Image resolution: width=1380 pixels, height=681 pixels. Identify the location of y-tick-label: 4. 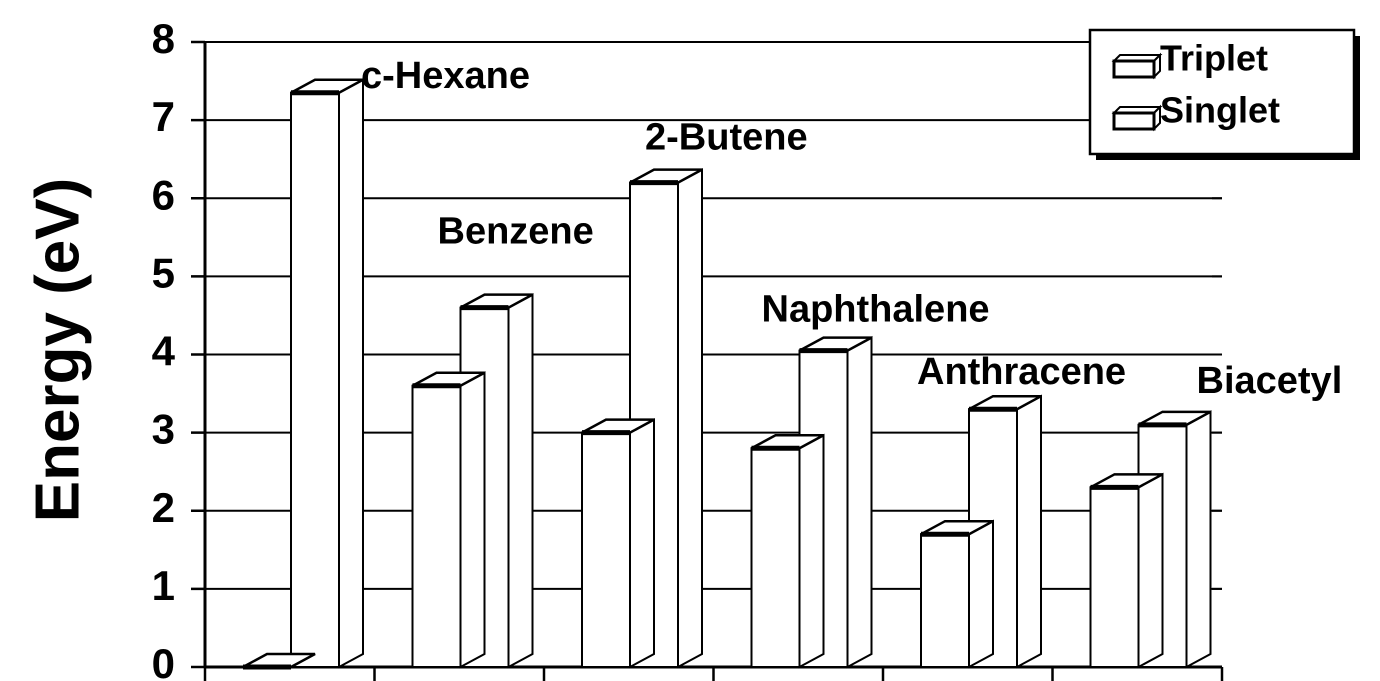
(164, 351).